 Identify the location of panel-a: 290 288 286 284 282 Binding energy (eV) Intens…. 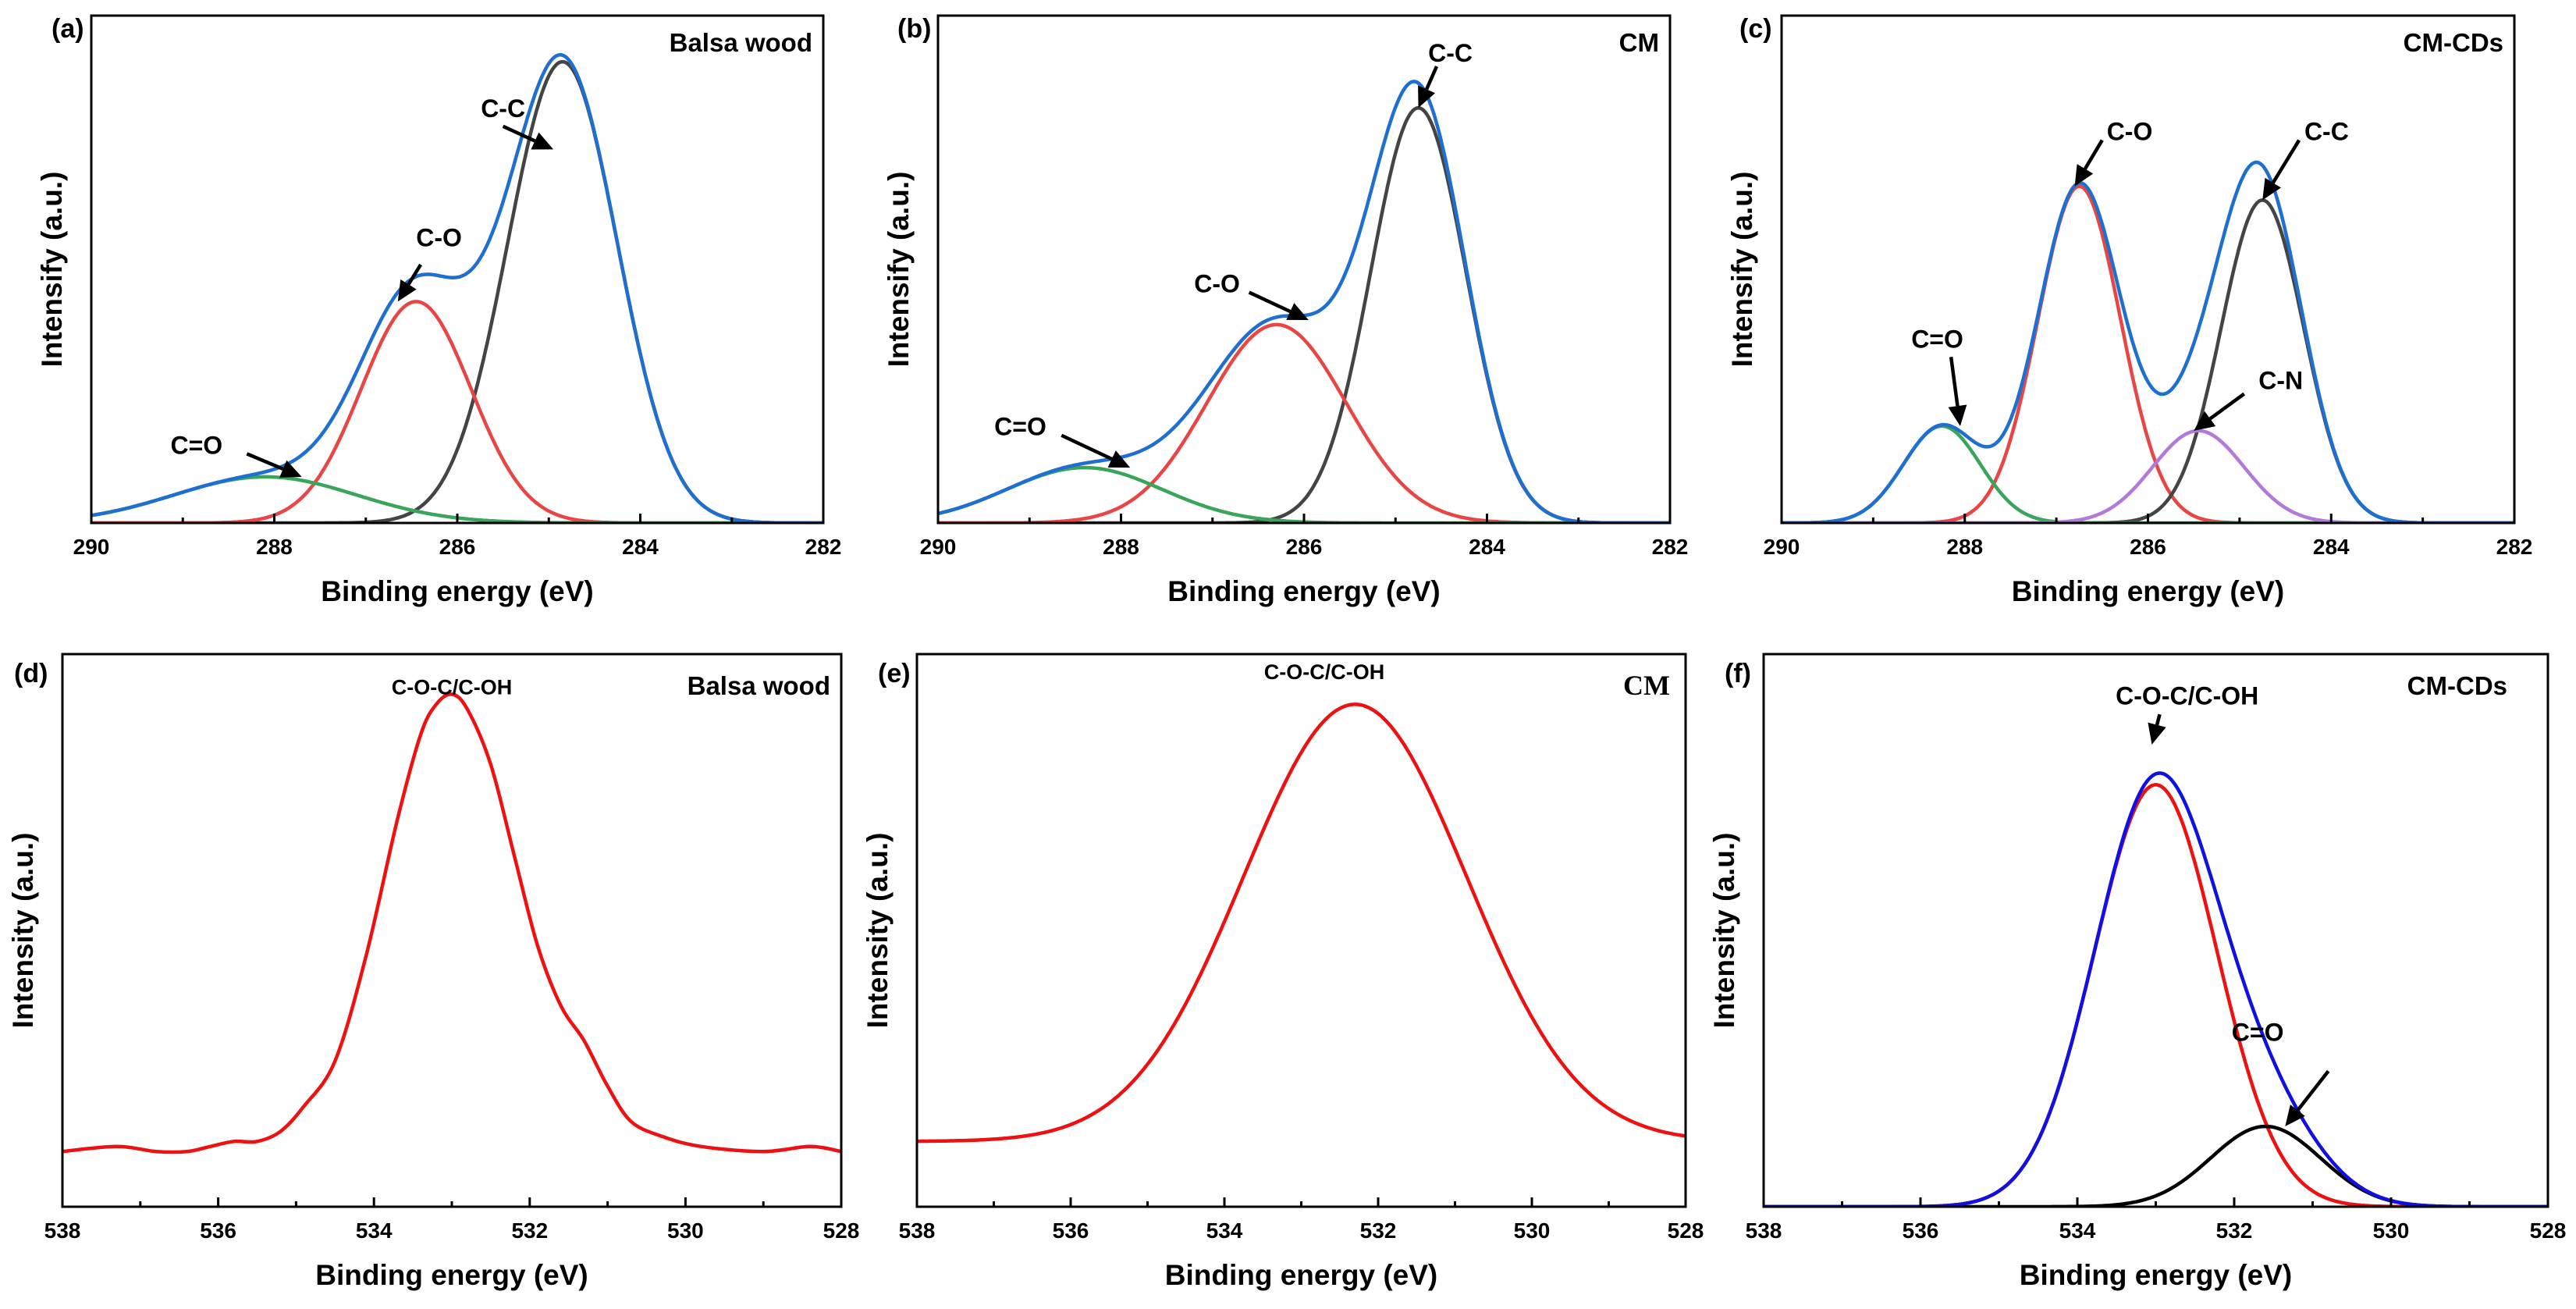
(438, 310).